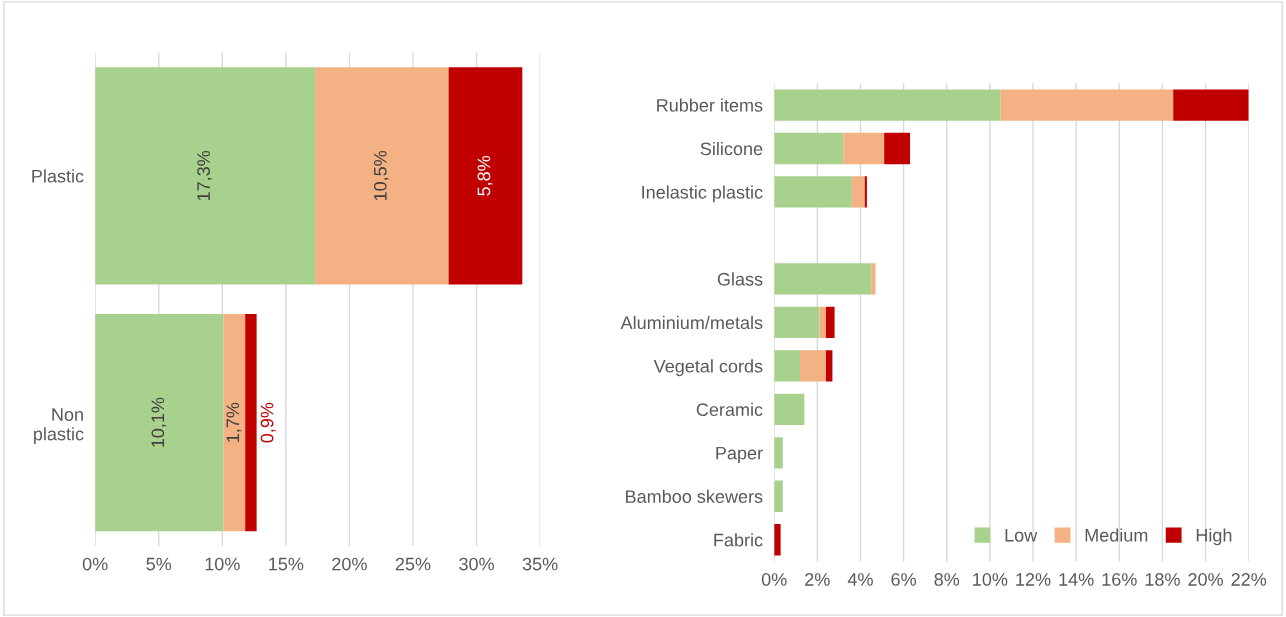 The image size is (1286, 617). I want to click on y-tick-label: Paper, so click(739, 455).